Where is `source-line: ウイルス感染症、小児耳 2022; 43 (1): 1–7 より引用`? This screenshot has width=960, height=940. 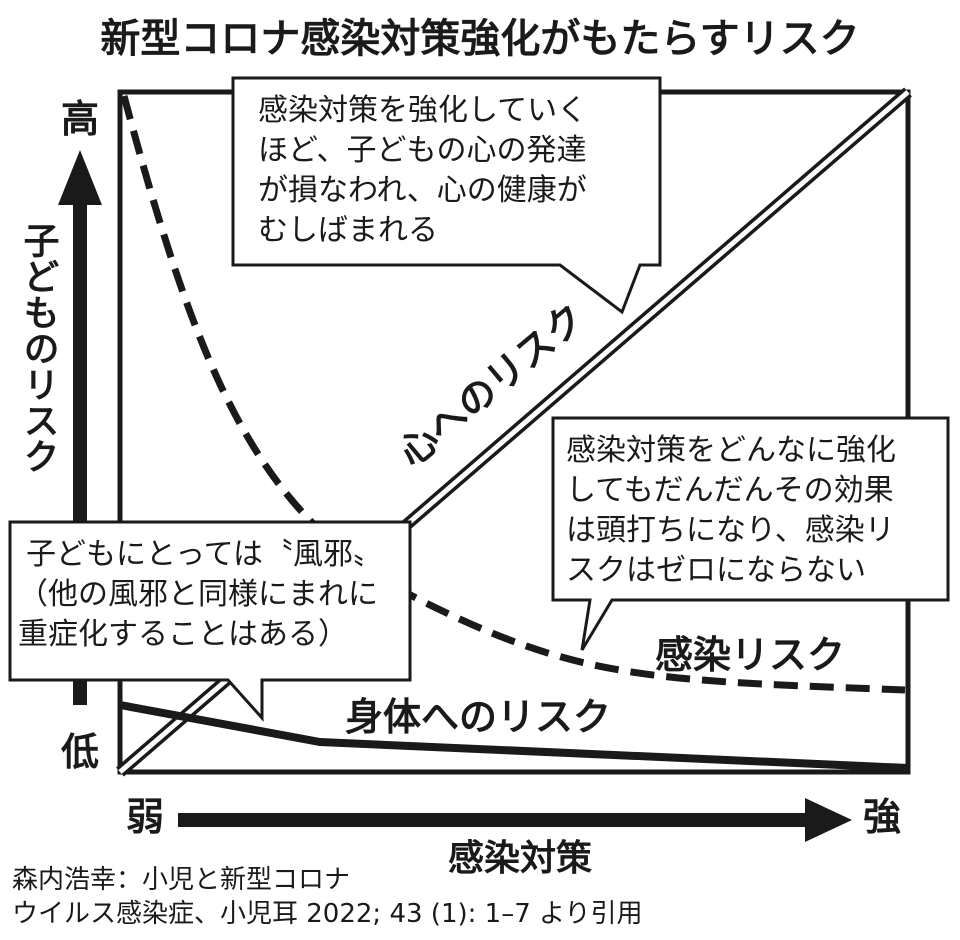 source-line: ウイルス感染症、小児耳 2022; 43 (1): 1–7 より引用 is located at coordinates (327, 914).